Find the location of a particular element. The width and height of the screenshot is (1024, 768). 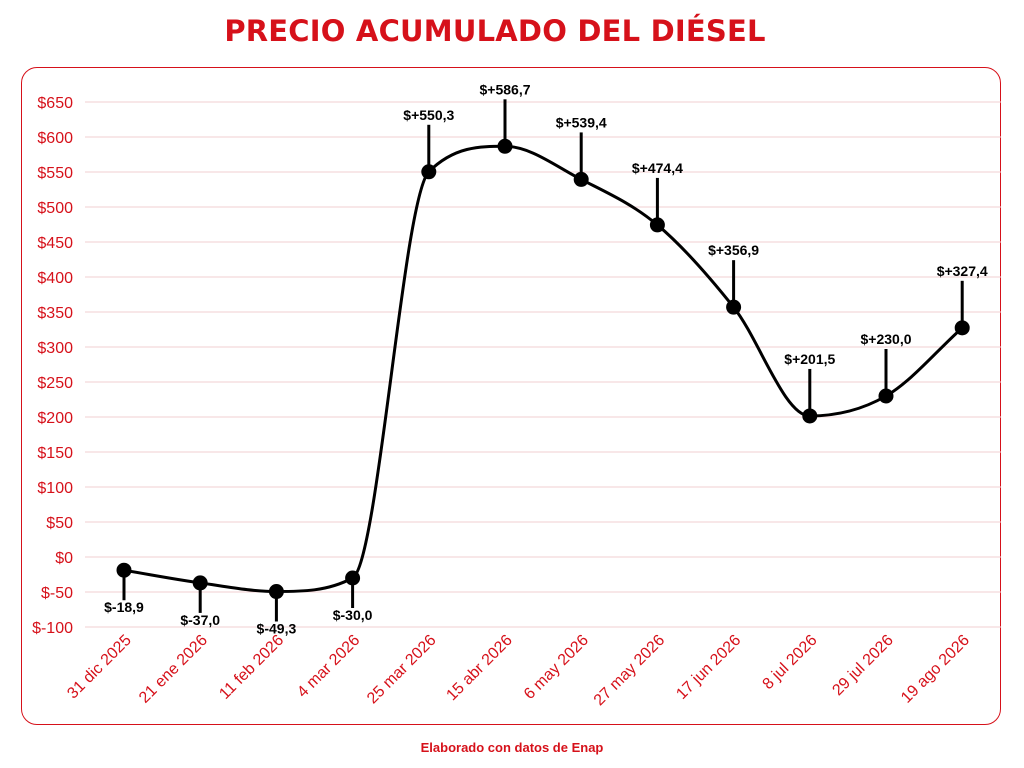

y-tick-label: $250 is located at coordinates (55, 383).